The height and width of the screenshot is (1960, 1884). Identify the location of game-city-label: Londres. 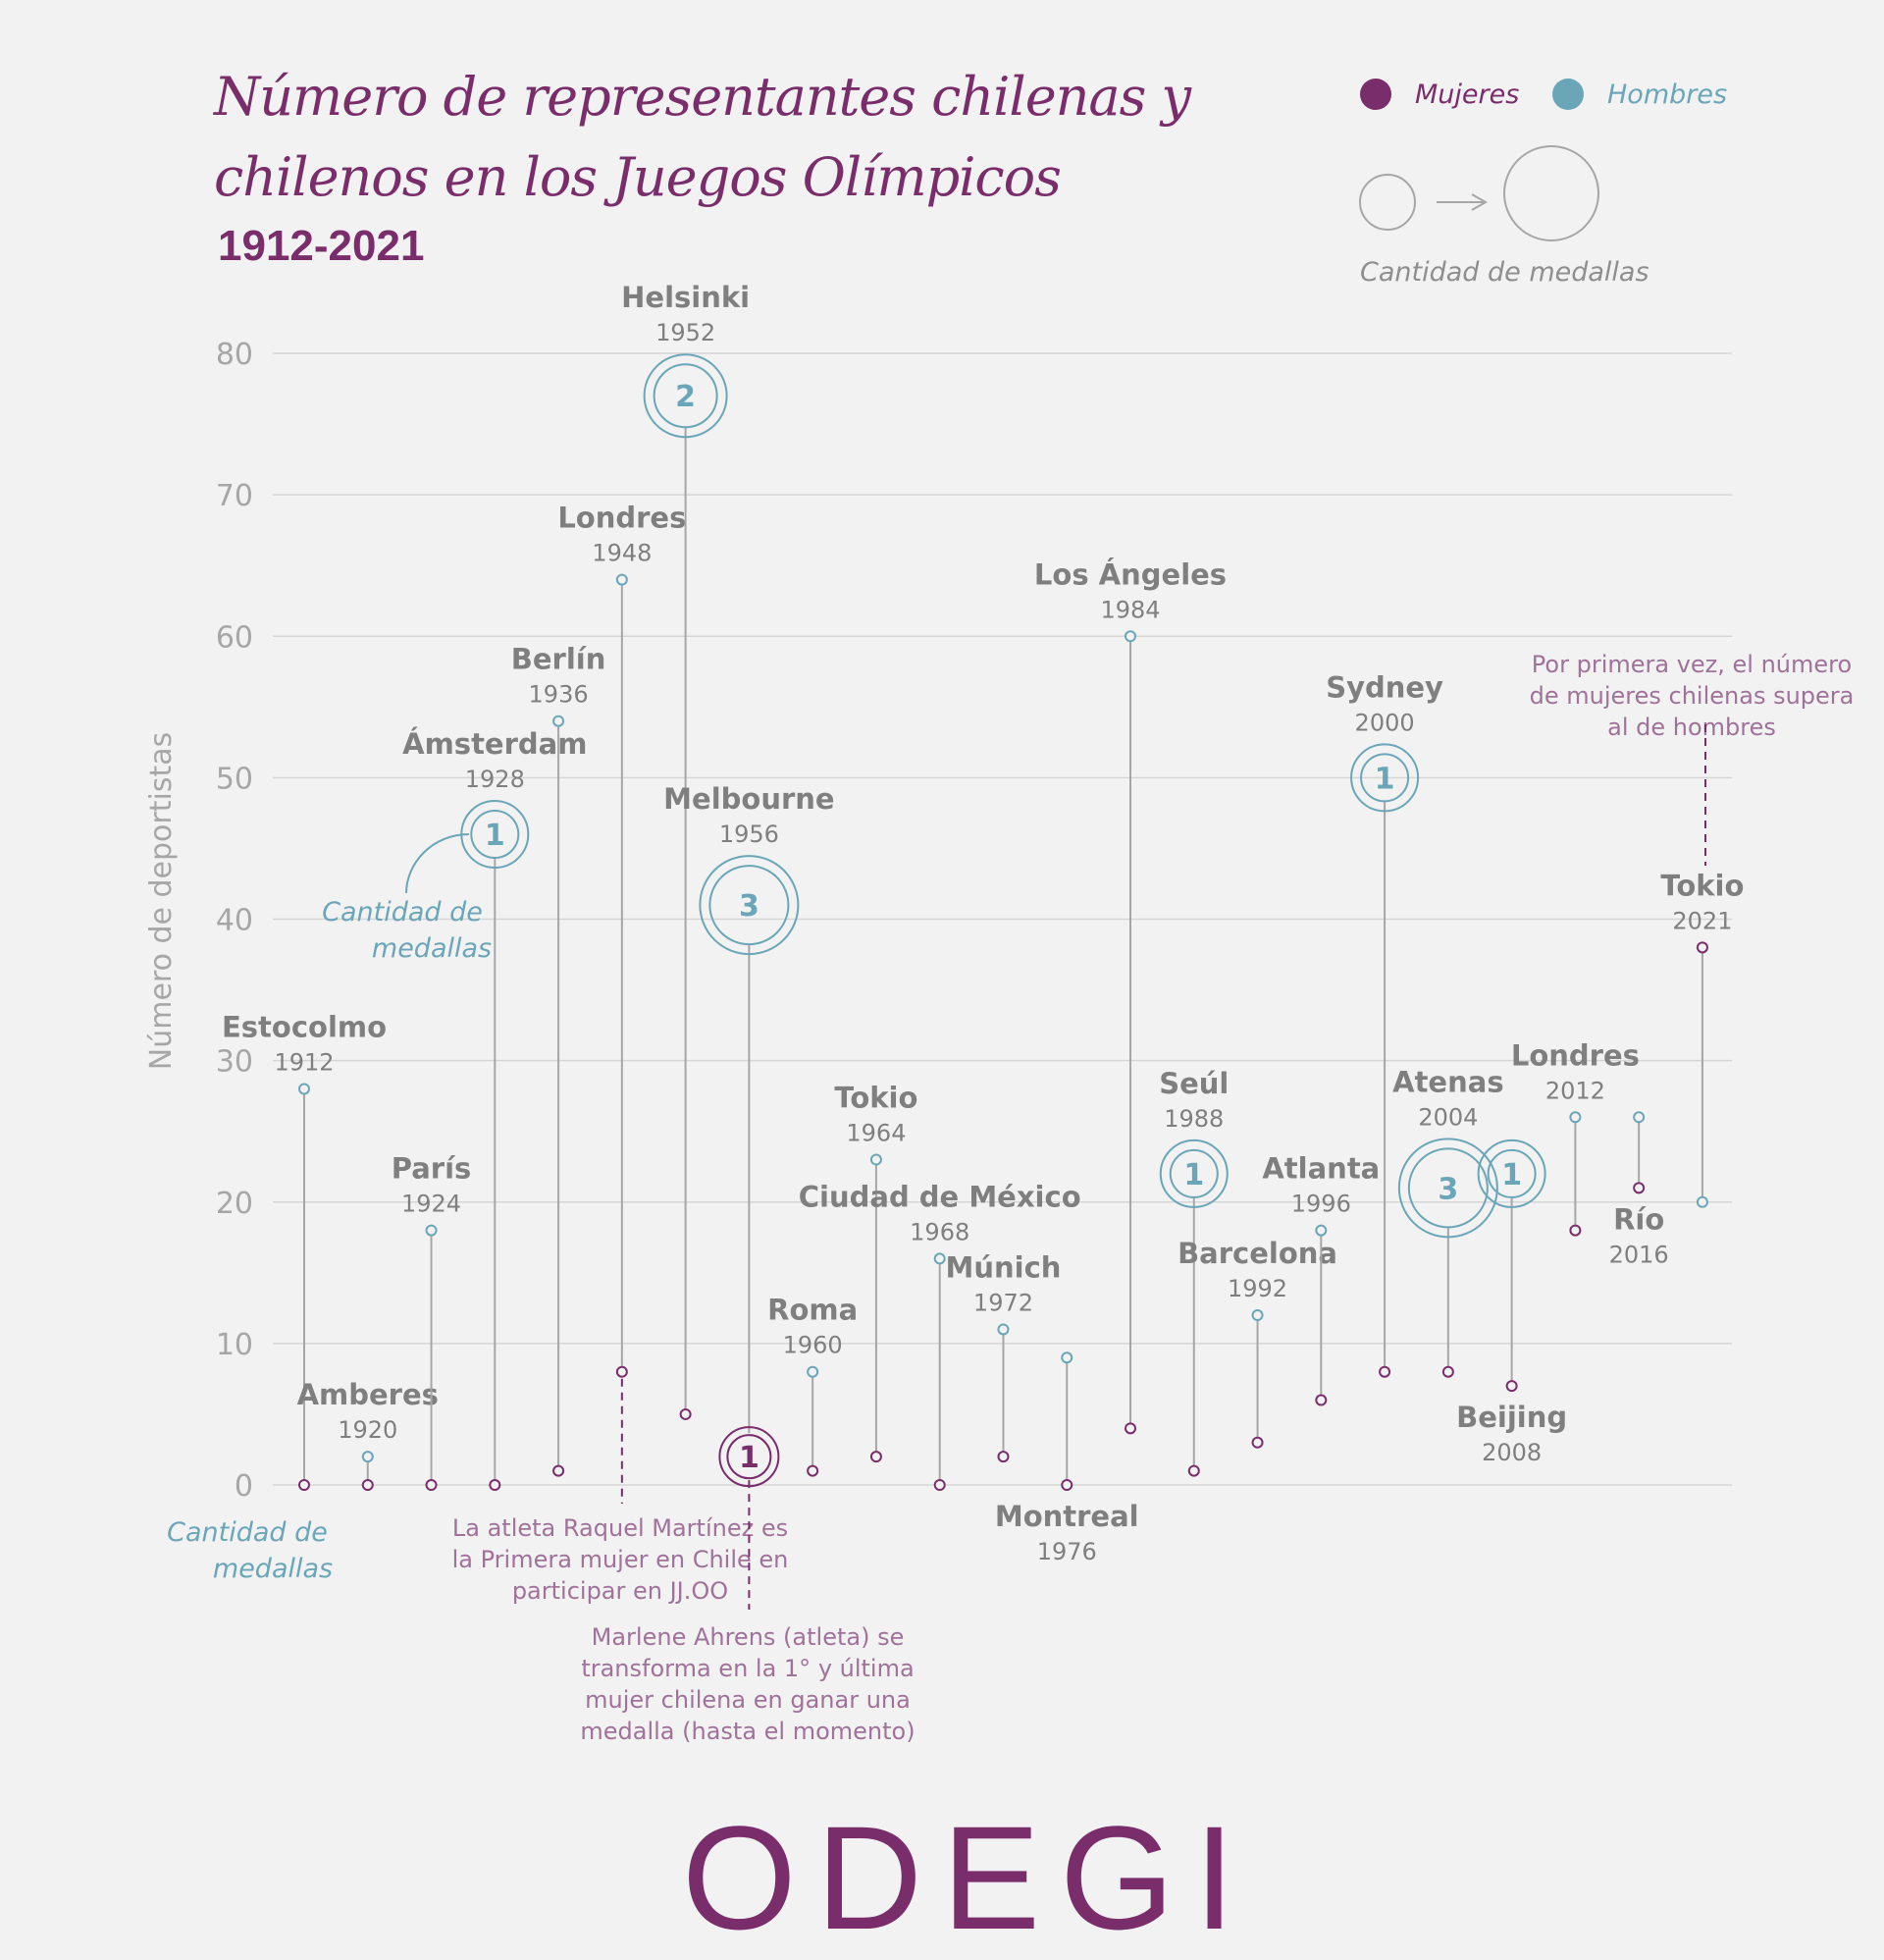
(621, 518).